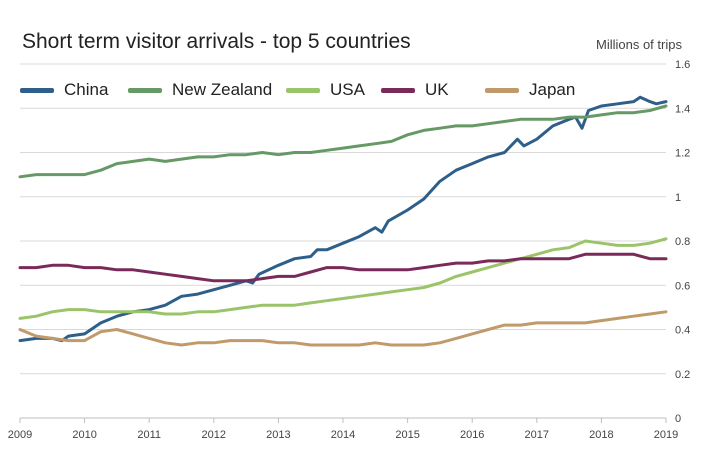  What do you see at coordinates (437, 89) in the screenshot?
I see `legend-label: UK` at bounding box center [437, 89].